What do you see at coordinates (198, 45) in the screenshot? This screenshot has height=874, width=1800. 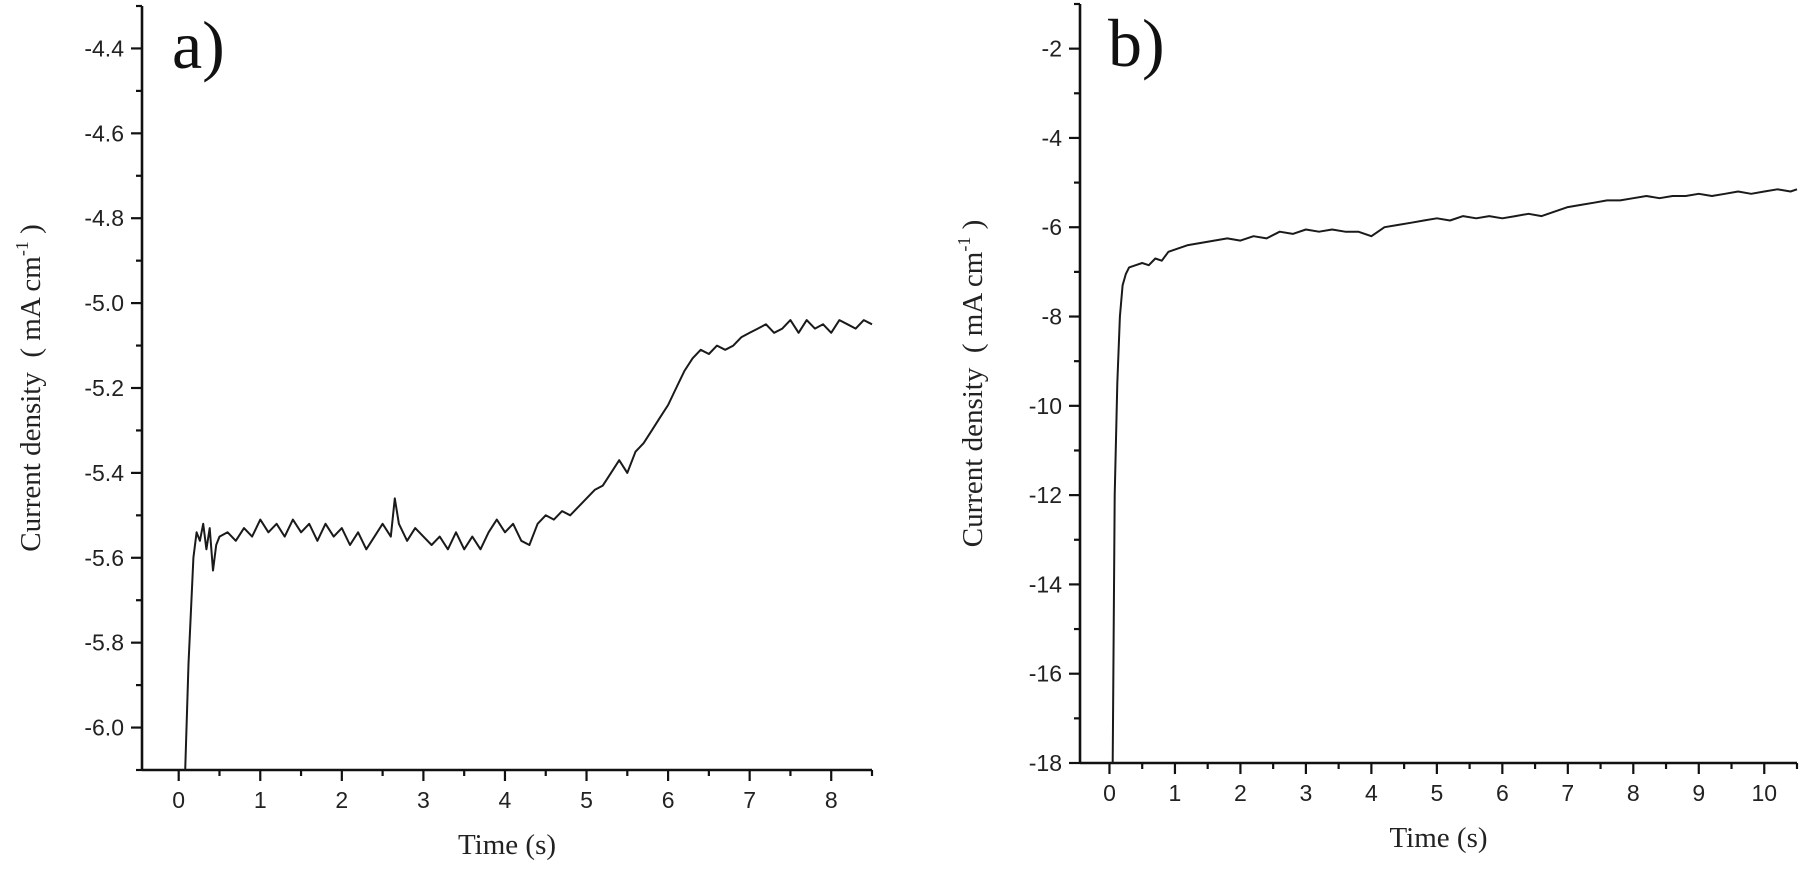 I see `panel-label: a)` at bounding box center [198, 45].